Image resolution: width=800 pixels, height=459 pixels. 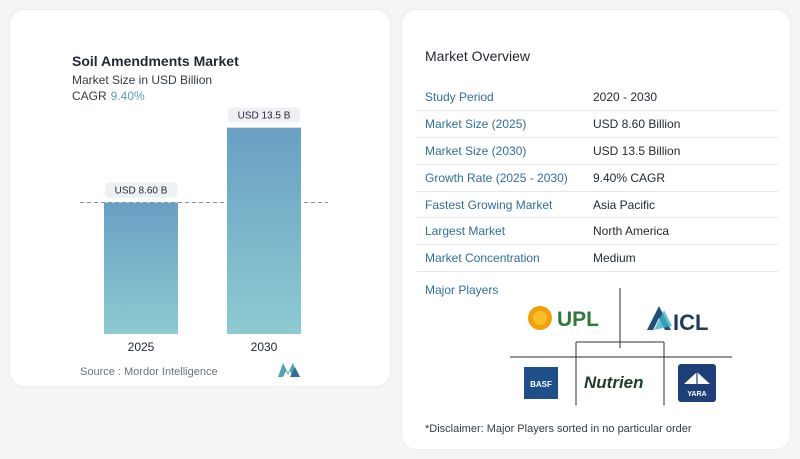 I want to click on overview-value: 9.40% CAGR, so click(x=681, y=178).